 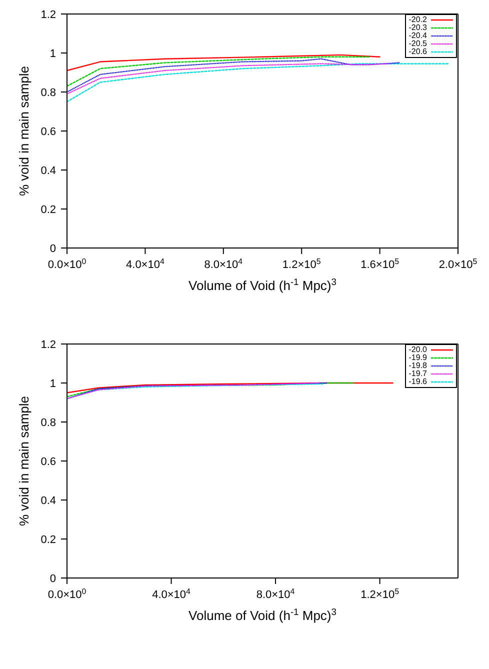 What do you see at coordinates (380, 263) in the screenshot?
I see `x-tick-label: 1.6×10$^{5}$` at bounding box center [380, 263].